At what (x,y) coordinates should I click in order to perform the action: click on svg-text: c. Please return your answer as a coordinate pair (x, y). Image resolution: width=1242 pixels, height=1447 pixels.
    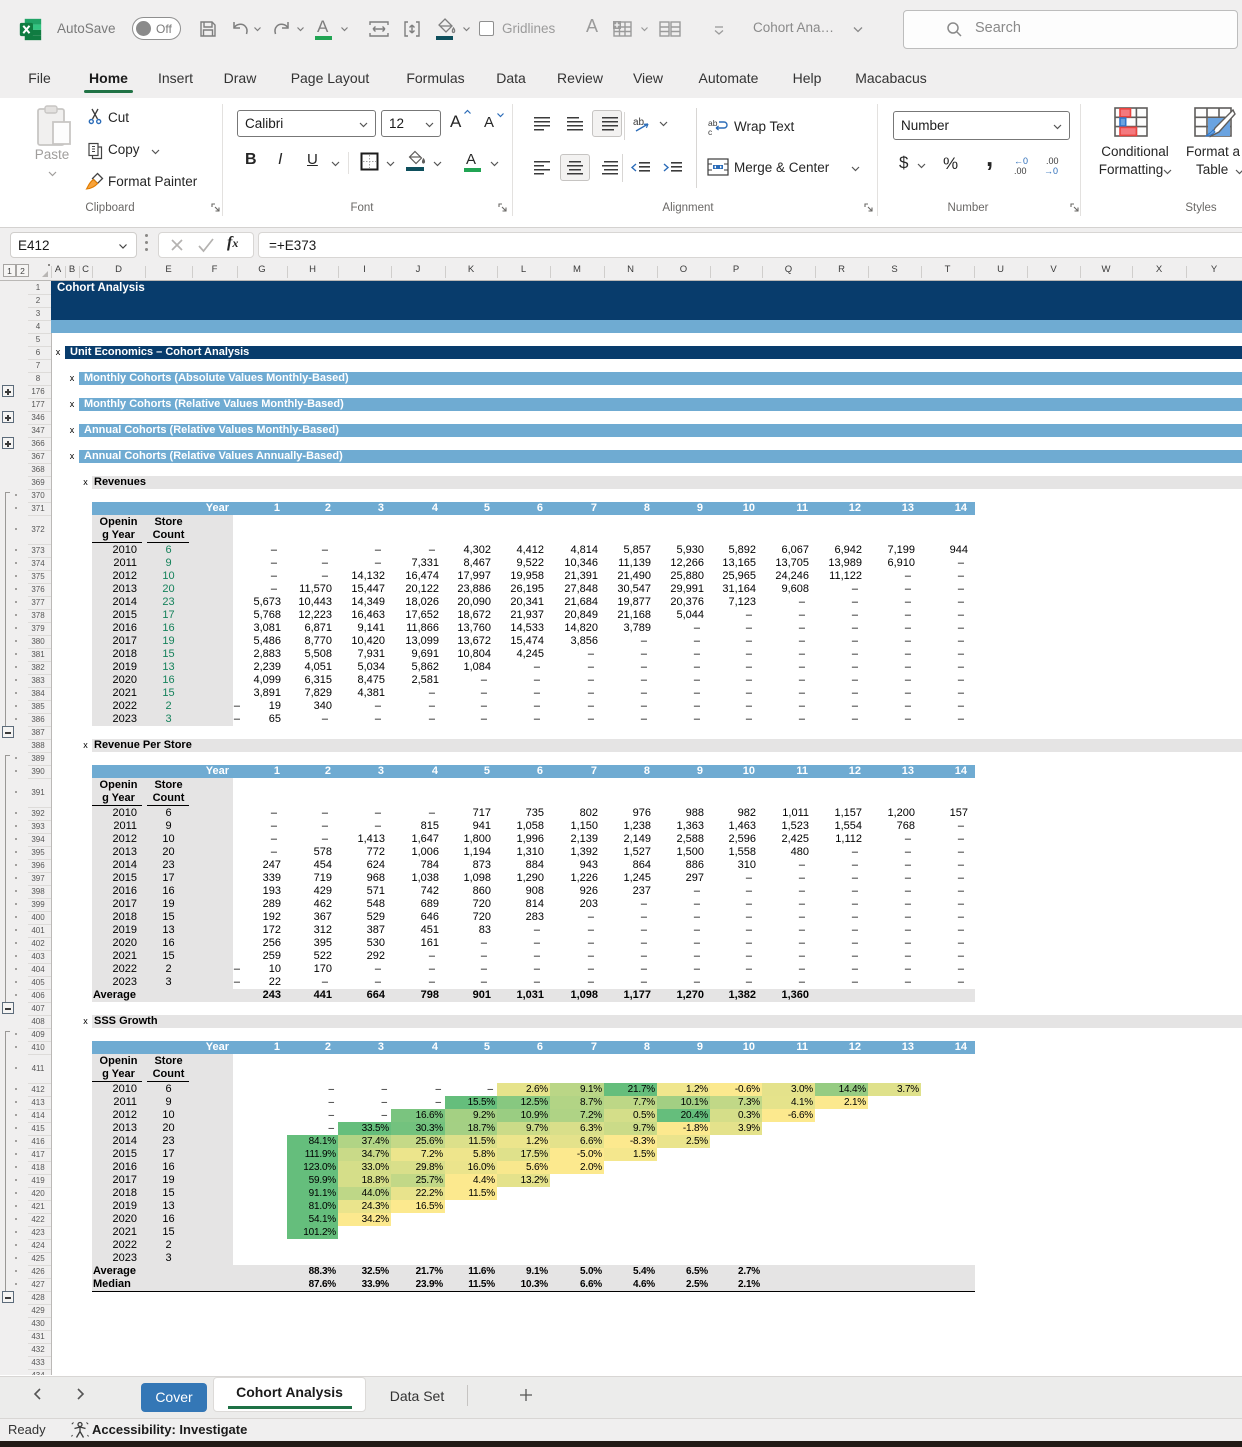
    Looking at the image, I should click on (710, 131).